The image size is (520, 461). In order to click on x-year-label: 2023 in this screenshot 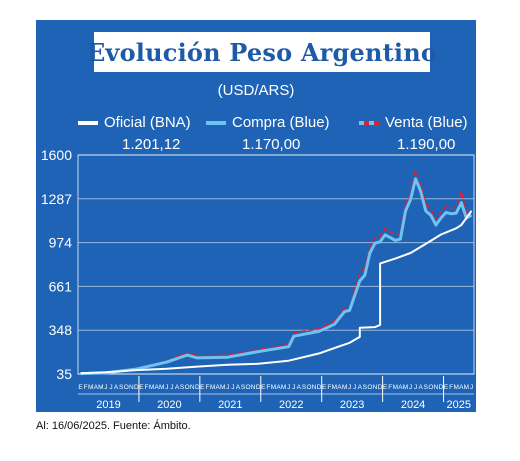, I will do `click(352, 405)`.